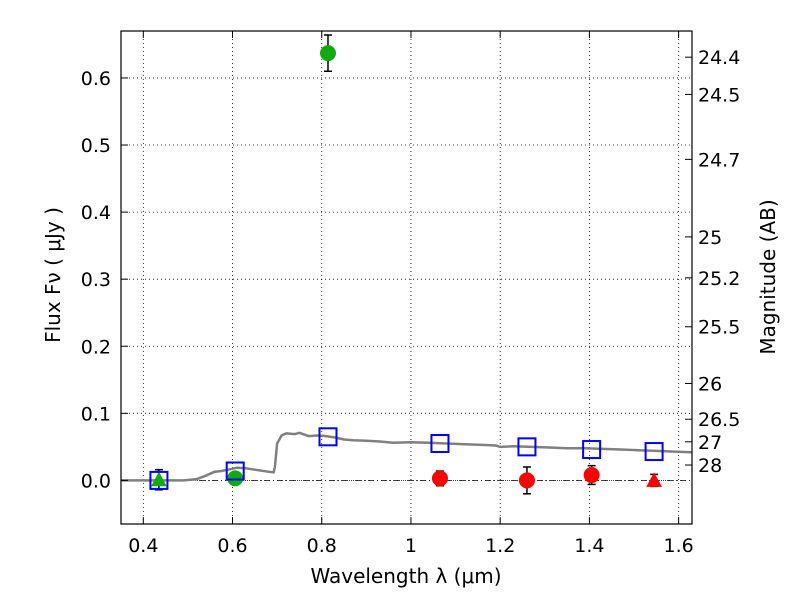 Image resolution: width=800 pixels, height=600 pixels. What do you see at coordinates (710, 238) in the screenshot?
I see `magnitude-tick-label: 25` at bounding box center [710, 238].